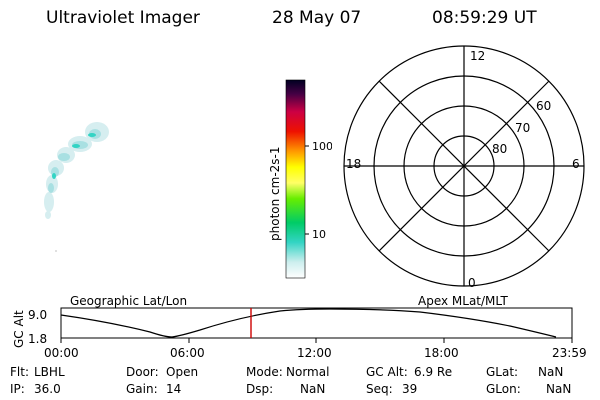  Describe the element at coordinates (17, 389) in the screenshot. I see `ip-label: IP:` at that location.